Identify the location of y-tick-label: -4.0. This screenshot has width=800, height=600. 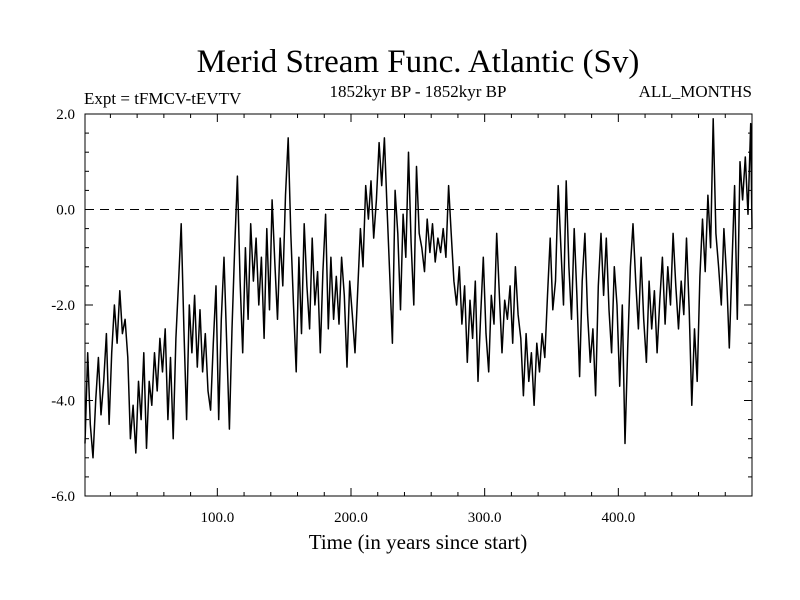
(63, 402).